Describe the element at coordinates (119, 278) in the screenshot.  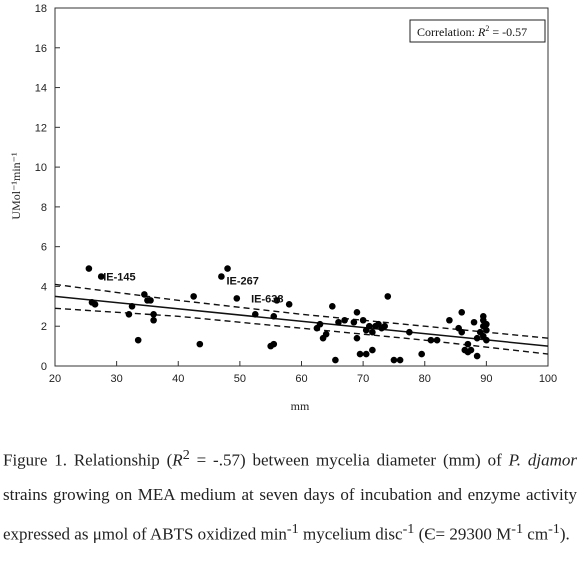
I see `point-label: IE-145` at that location.